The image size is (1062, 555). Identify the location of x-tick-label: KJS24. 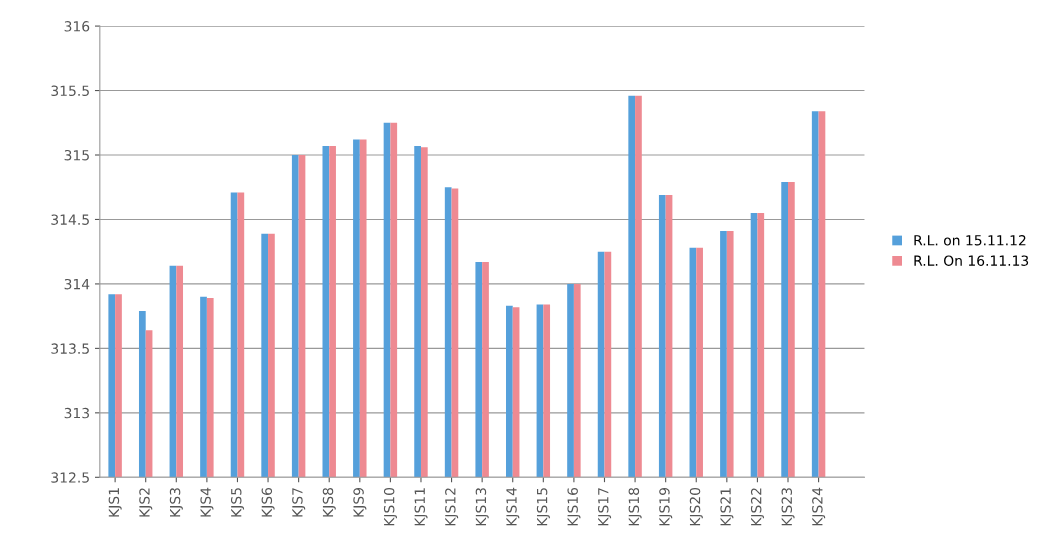
(819, 506).